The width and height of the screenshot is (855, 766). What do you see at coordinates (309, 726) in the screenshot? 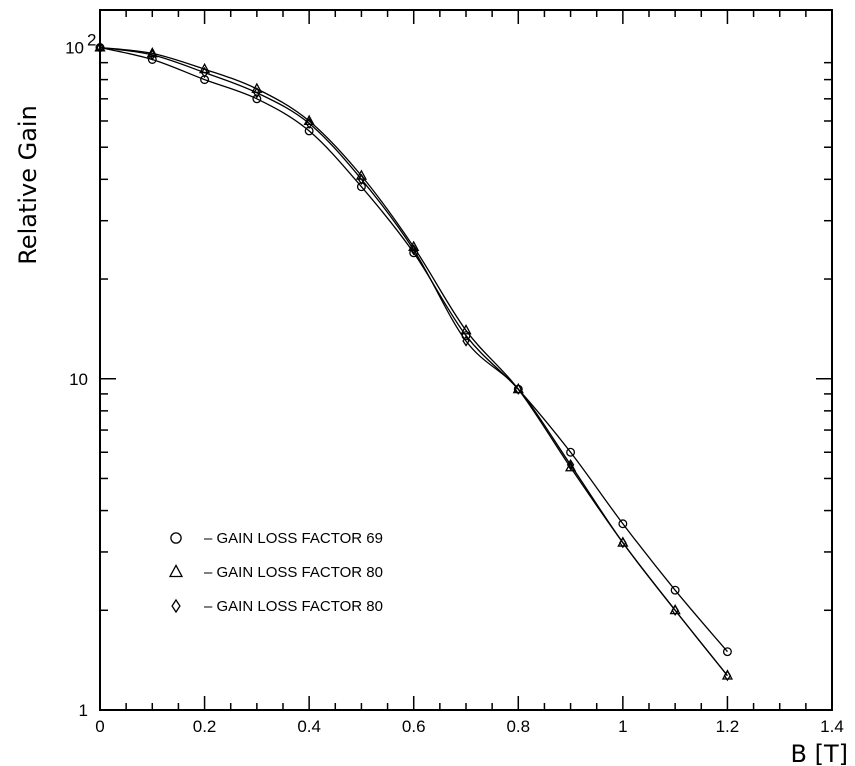
I see `x-tick-label: 0.4` at bounding box center [309, 726].